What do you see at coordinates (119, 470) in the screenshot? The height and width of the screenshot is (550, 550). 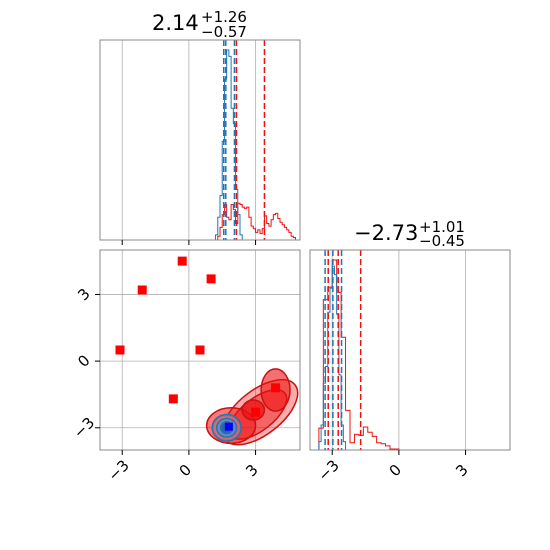 I see `joint-xaxis-label-0: −3` at bounding box center [119, 470].